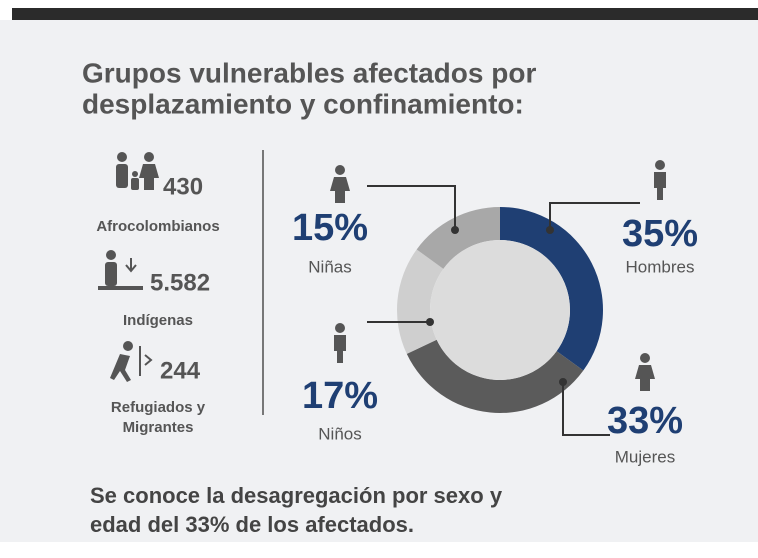 This screenshot has width=758, height=558. I want to click on value-label: 33%, so click(645, 421).